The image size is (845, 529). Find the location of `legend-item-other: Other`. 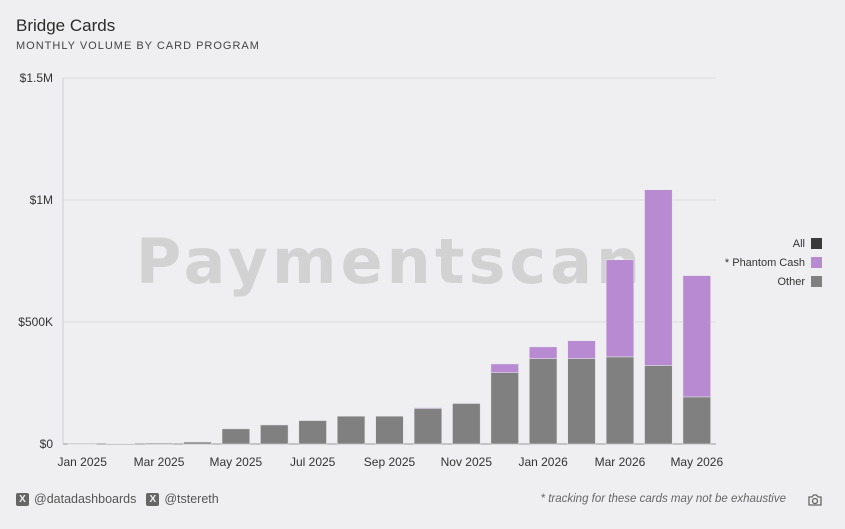

legend-item-other: Other is located at coordinates (773, 281).